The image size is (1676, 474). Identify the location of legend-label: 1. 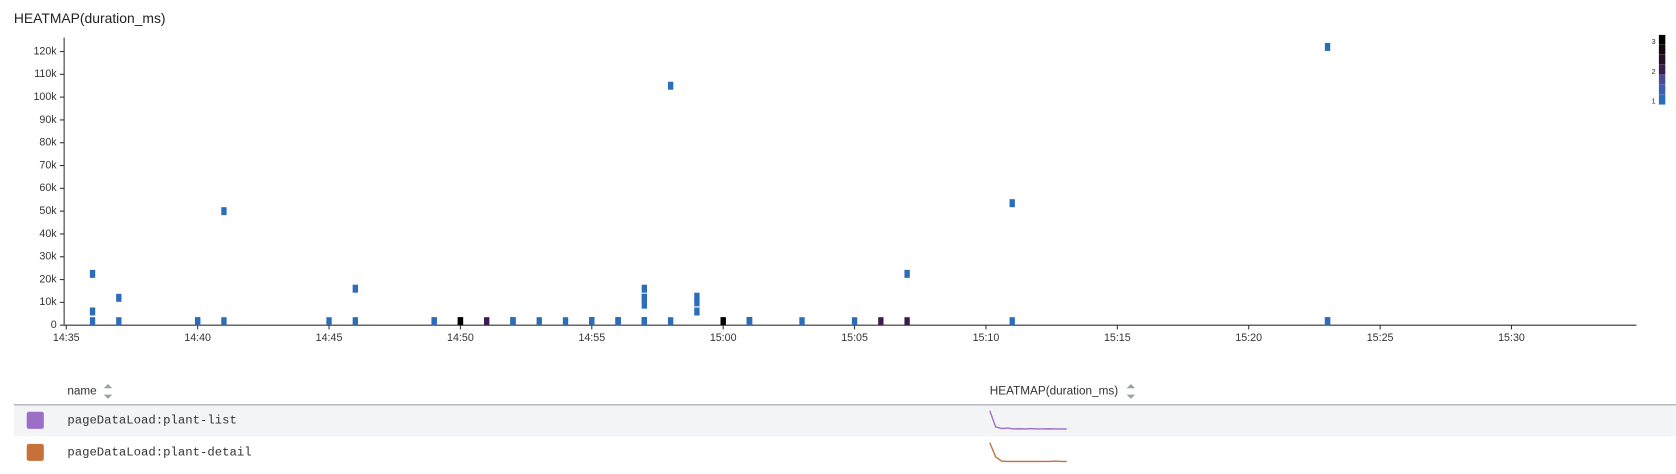
(1654, 101).